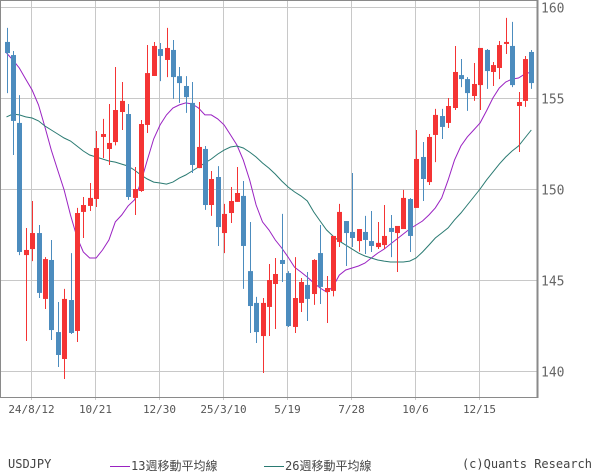 The height and width of the screenshot is (475, 600). Describe the element at coordinates (274, 466) in the screenshot. I see `legend-ma26-swatch` at that location.